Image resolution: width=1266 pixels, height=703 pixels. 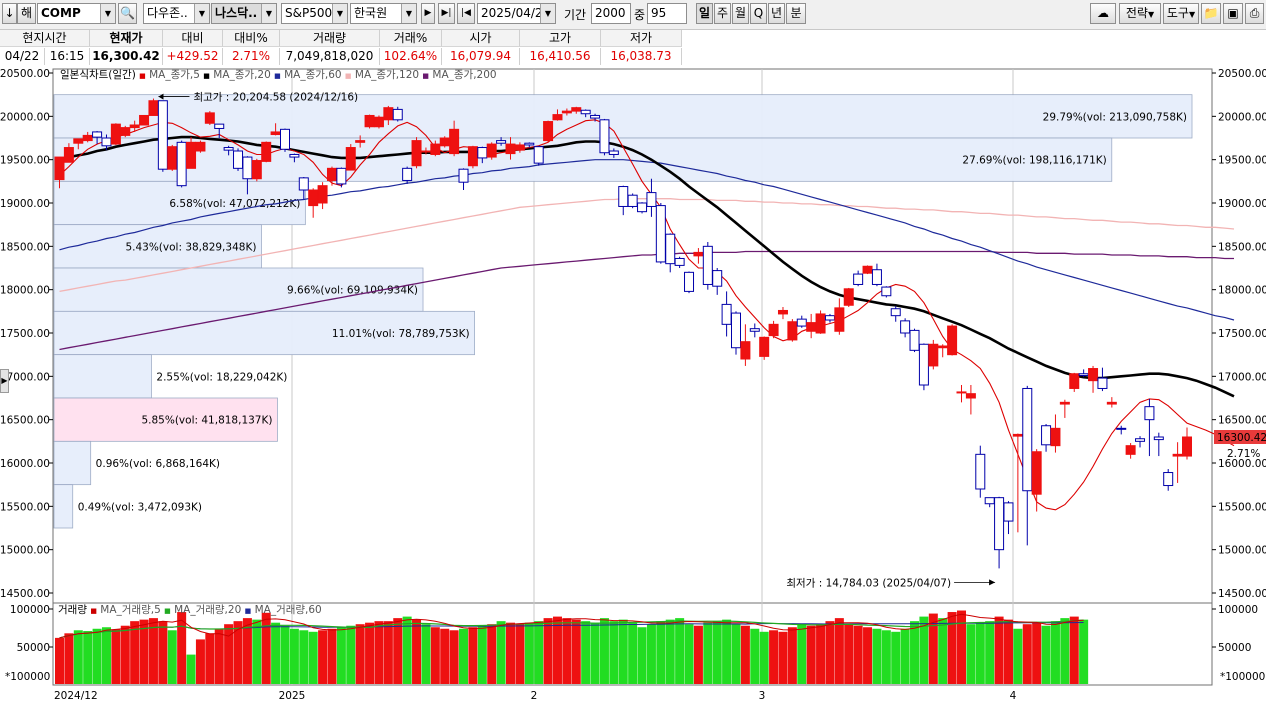 I want to click on down-arrow-button: ↓, so click(x=9, y=13).